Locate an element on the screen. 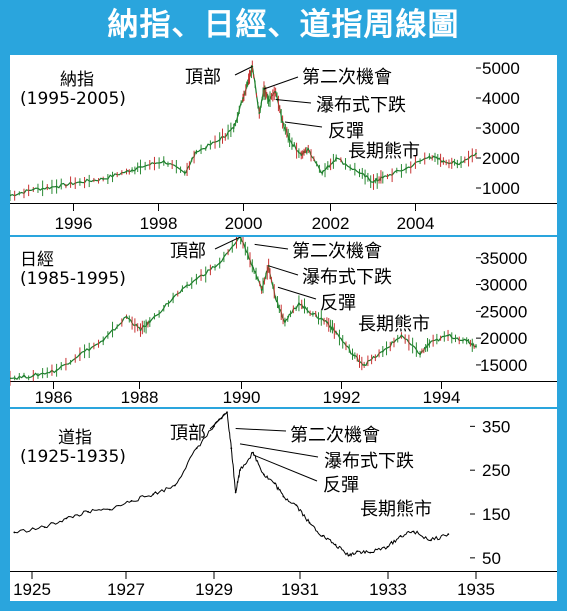 This screenshot has width=567, height=611. dow-second-chance-label: 第二次機會 is located at coordinates (335, 435).